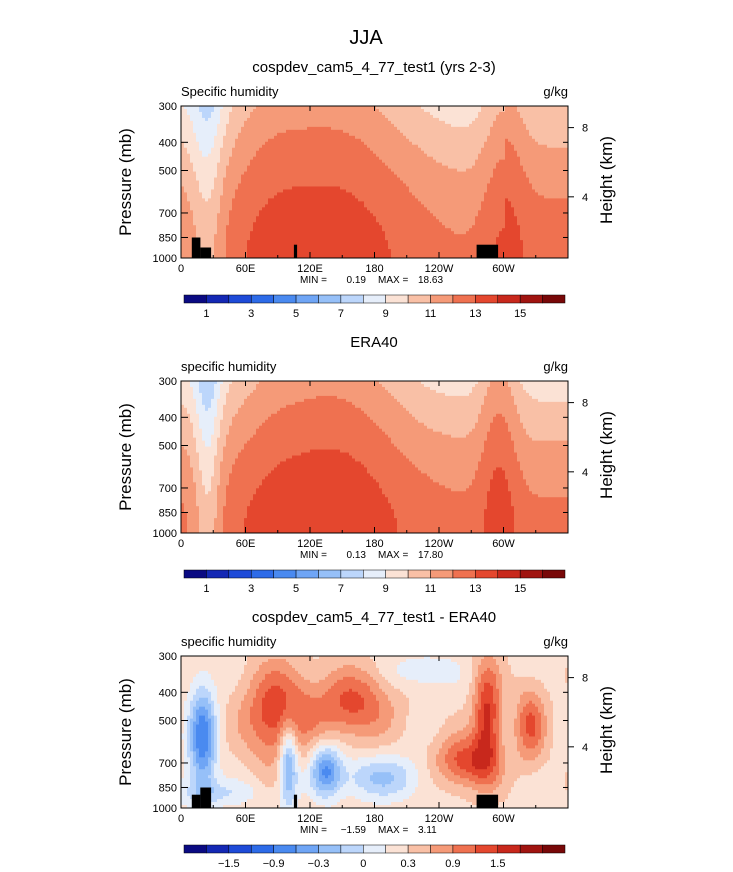  What do you see at coordinates (310, 544) in the screenshot?
I see `x-tick-label: 120E` at bounding box center [310, 544].